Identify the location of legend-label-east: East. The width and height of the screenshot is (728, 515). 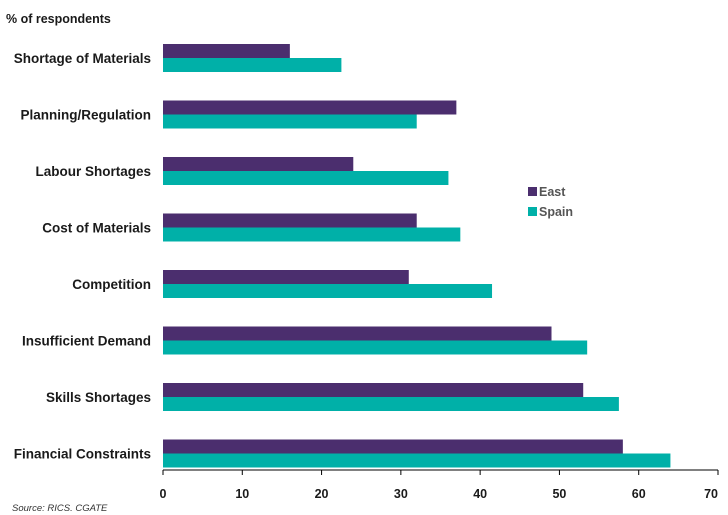
(552, 192).